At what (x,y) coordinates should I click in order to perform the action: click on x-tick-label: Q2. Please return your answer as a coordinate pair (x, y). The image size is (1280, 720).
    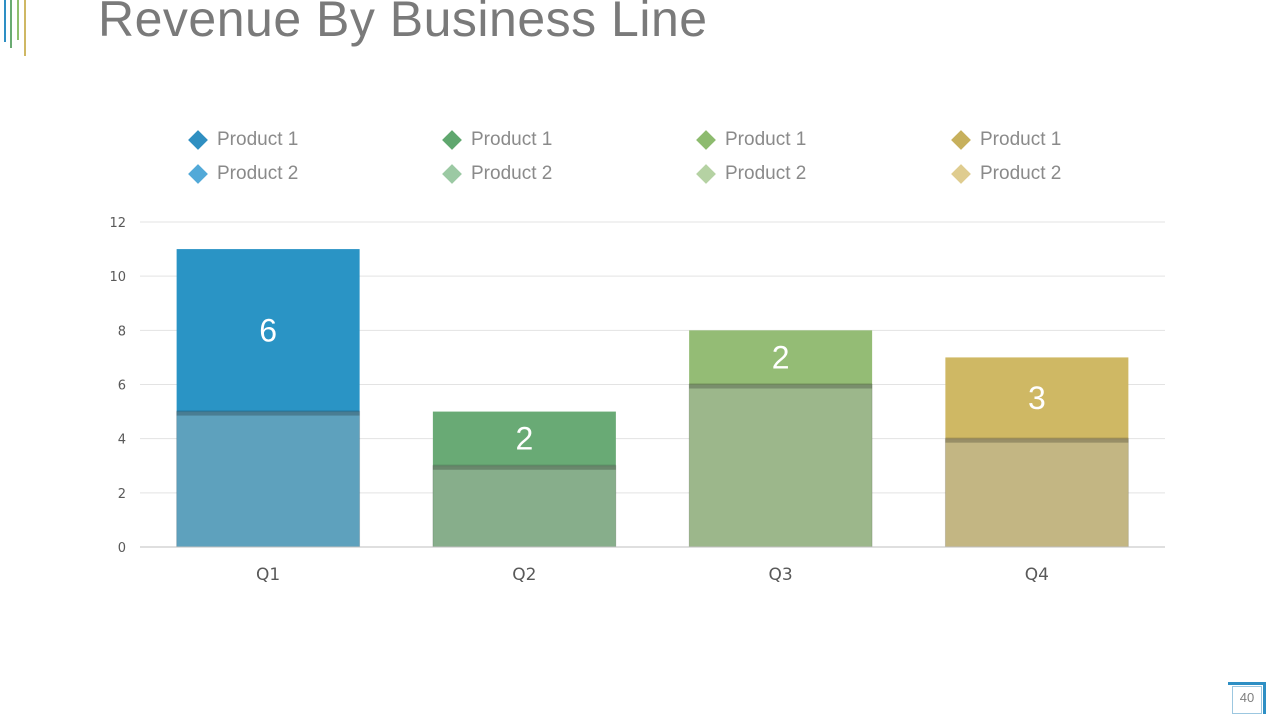
    Looking at the image, I should click on (524, 575).